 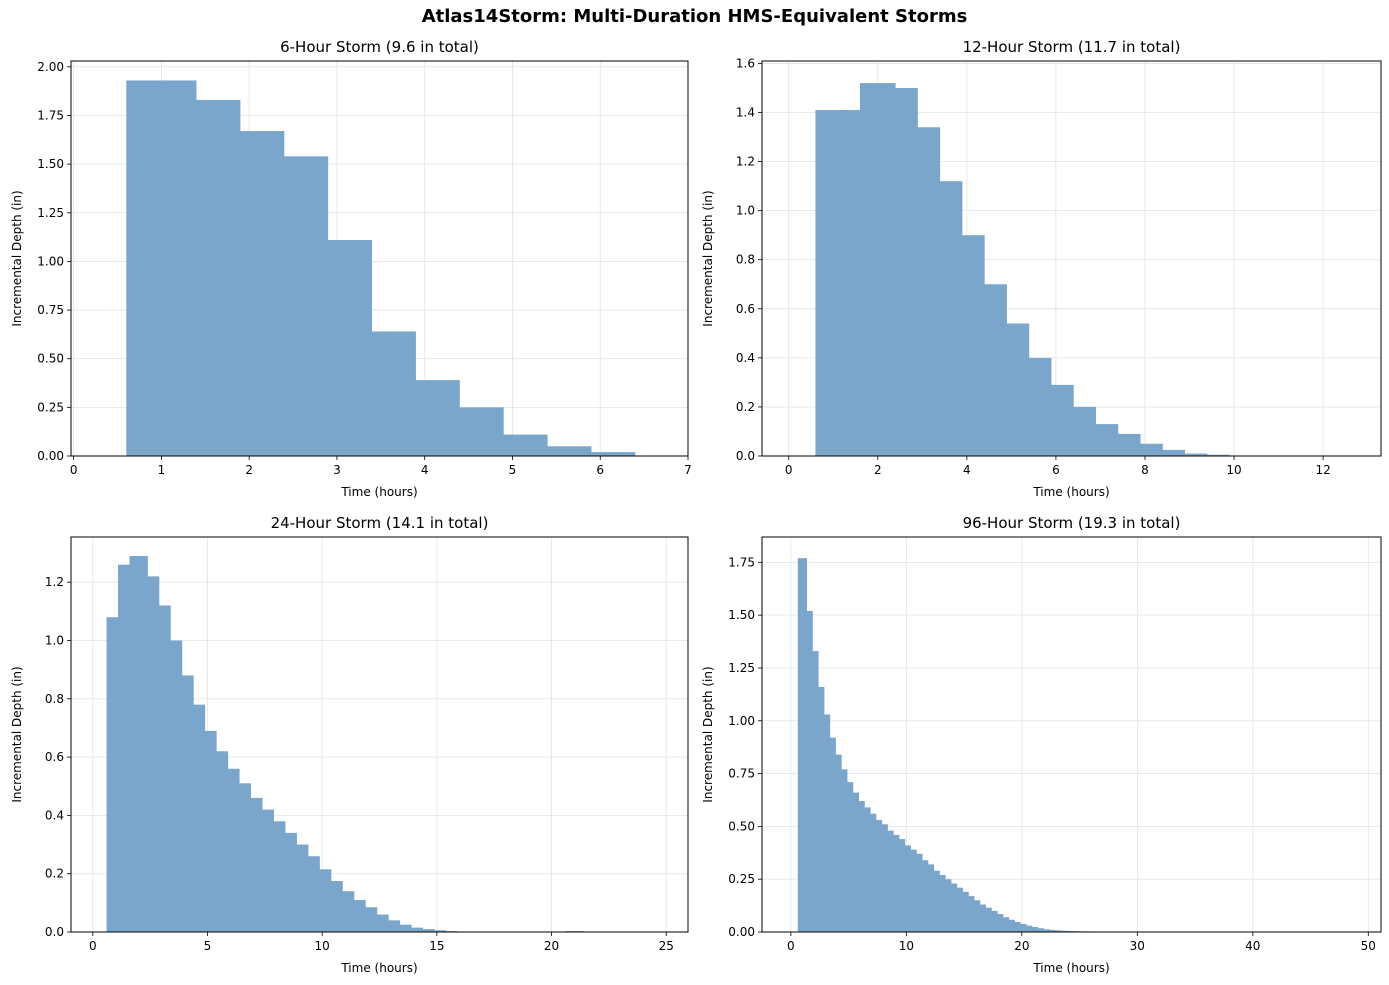 I want to click on x-tick-label: 25, so click(x=666, y=946).